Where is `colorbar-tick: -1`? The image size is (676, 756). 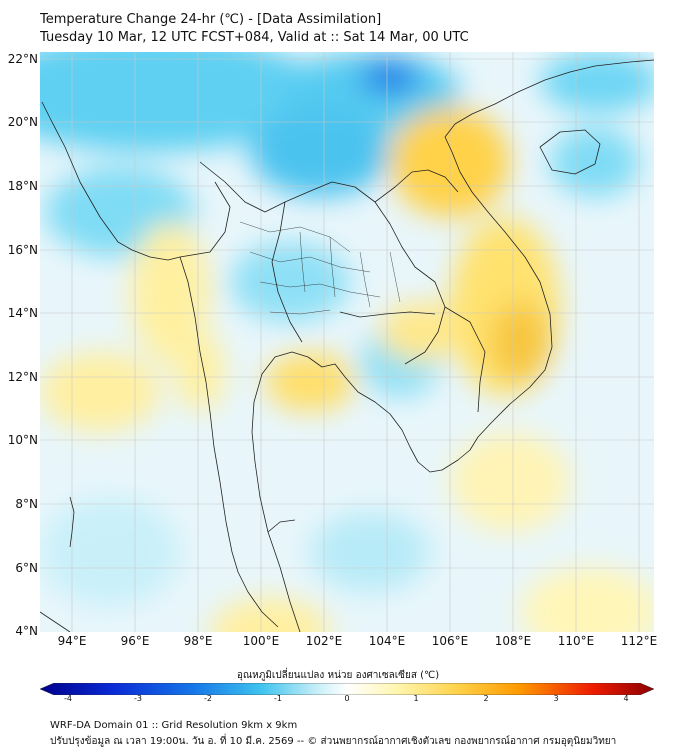
colorbar-tick: -1 is located at coordinates (278, 698).